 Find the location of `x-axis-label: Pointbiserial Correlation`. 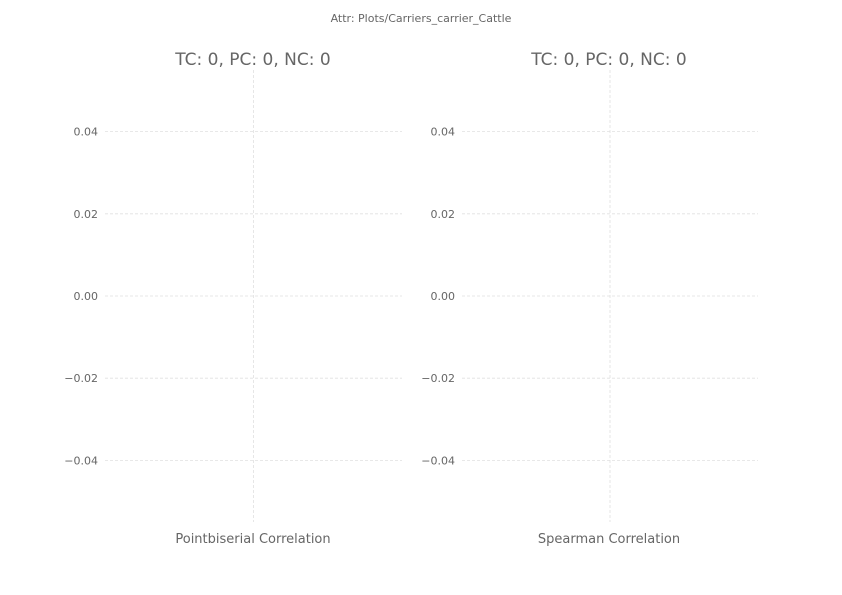

x-axis-label: Pointbiserial Correlation is located at coordinates (252, 539).